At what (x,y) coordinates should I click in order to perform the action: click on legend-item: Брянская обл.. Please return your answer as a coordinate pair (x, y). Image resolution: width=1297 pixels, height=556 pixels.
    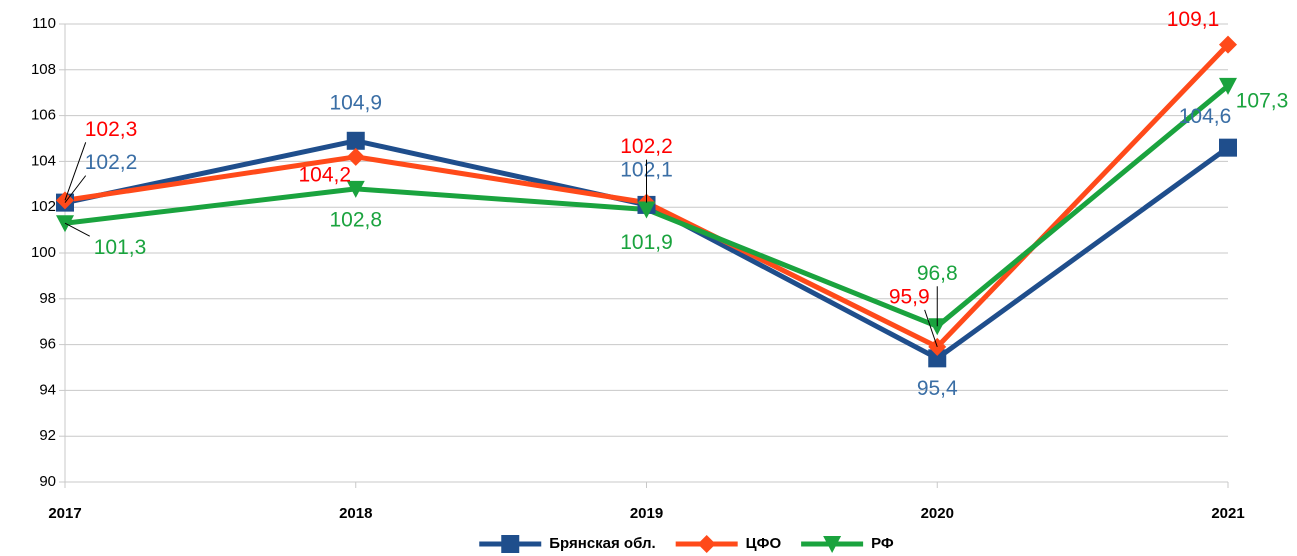
    Looking at the image, I should click on (567, 544).